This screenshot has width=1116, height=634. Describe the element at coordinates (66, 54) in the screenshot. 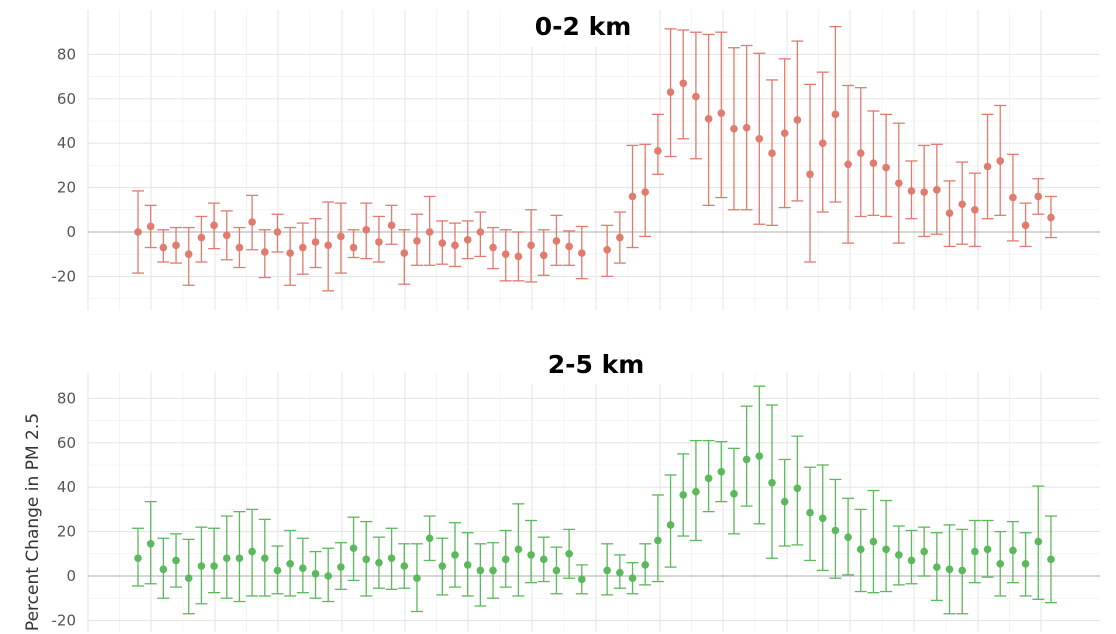

I see `panel1-ytick-label: 80` at that location.